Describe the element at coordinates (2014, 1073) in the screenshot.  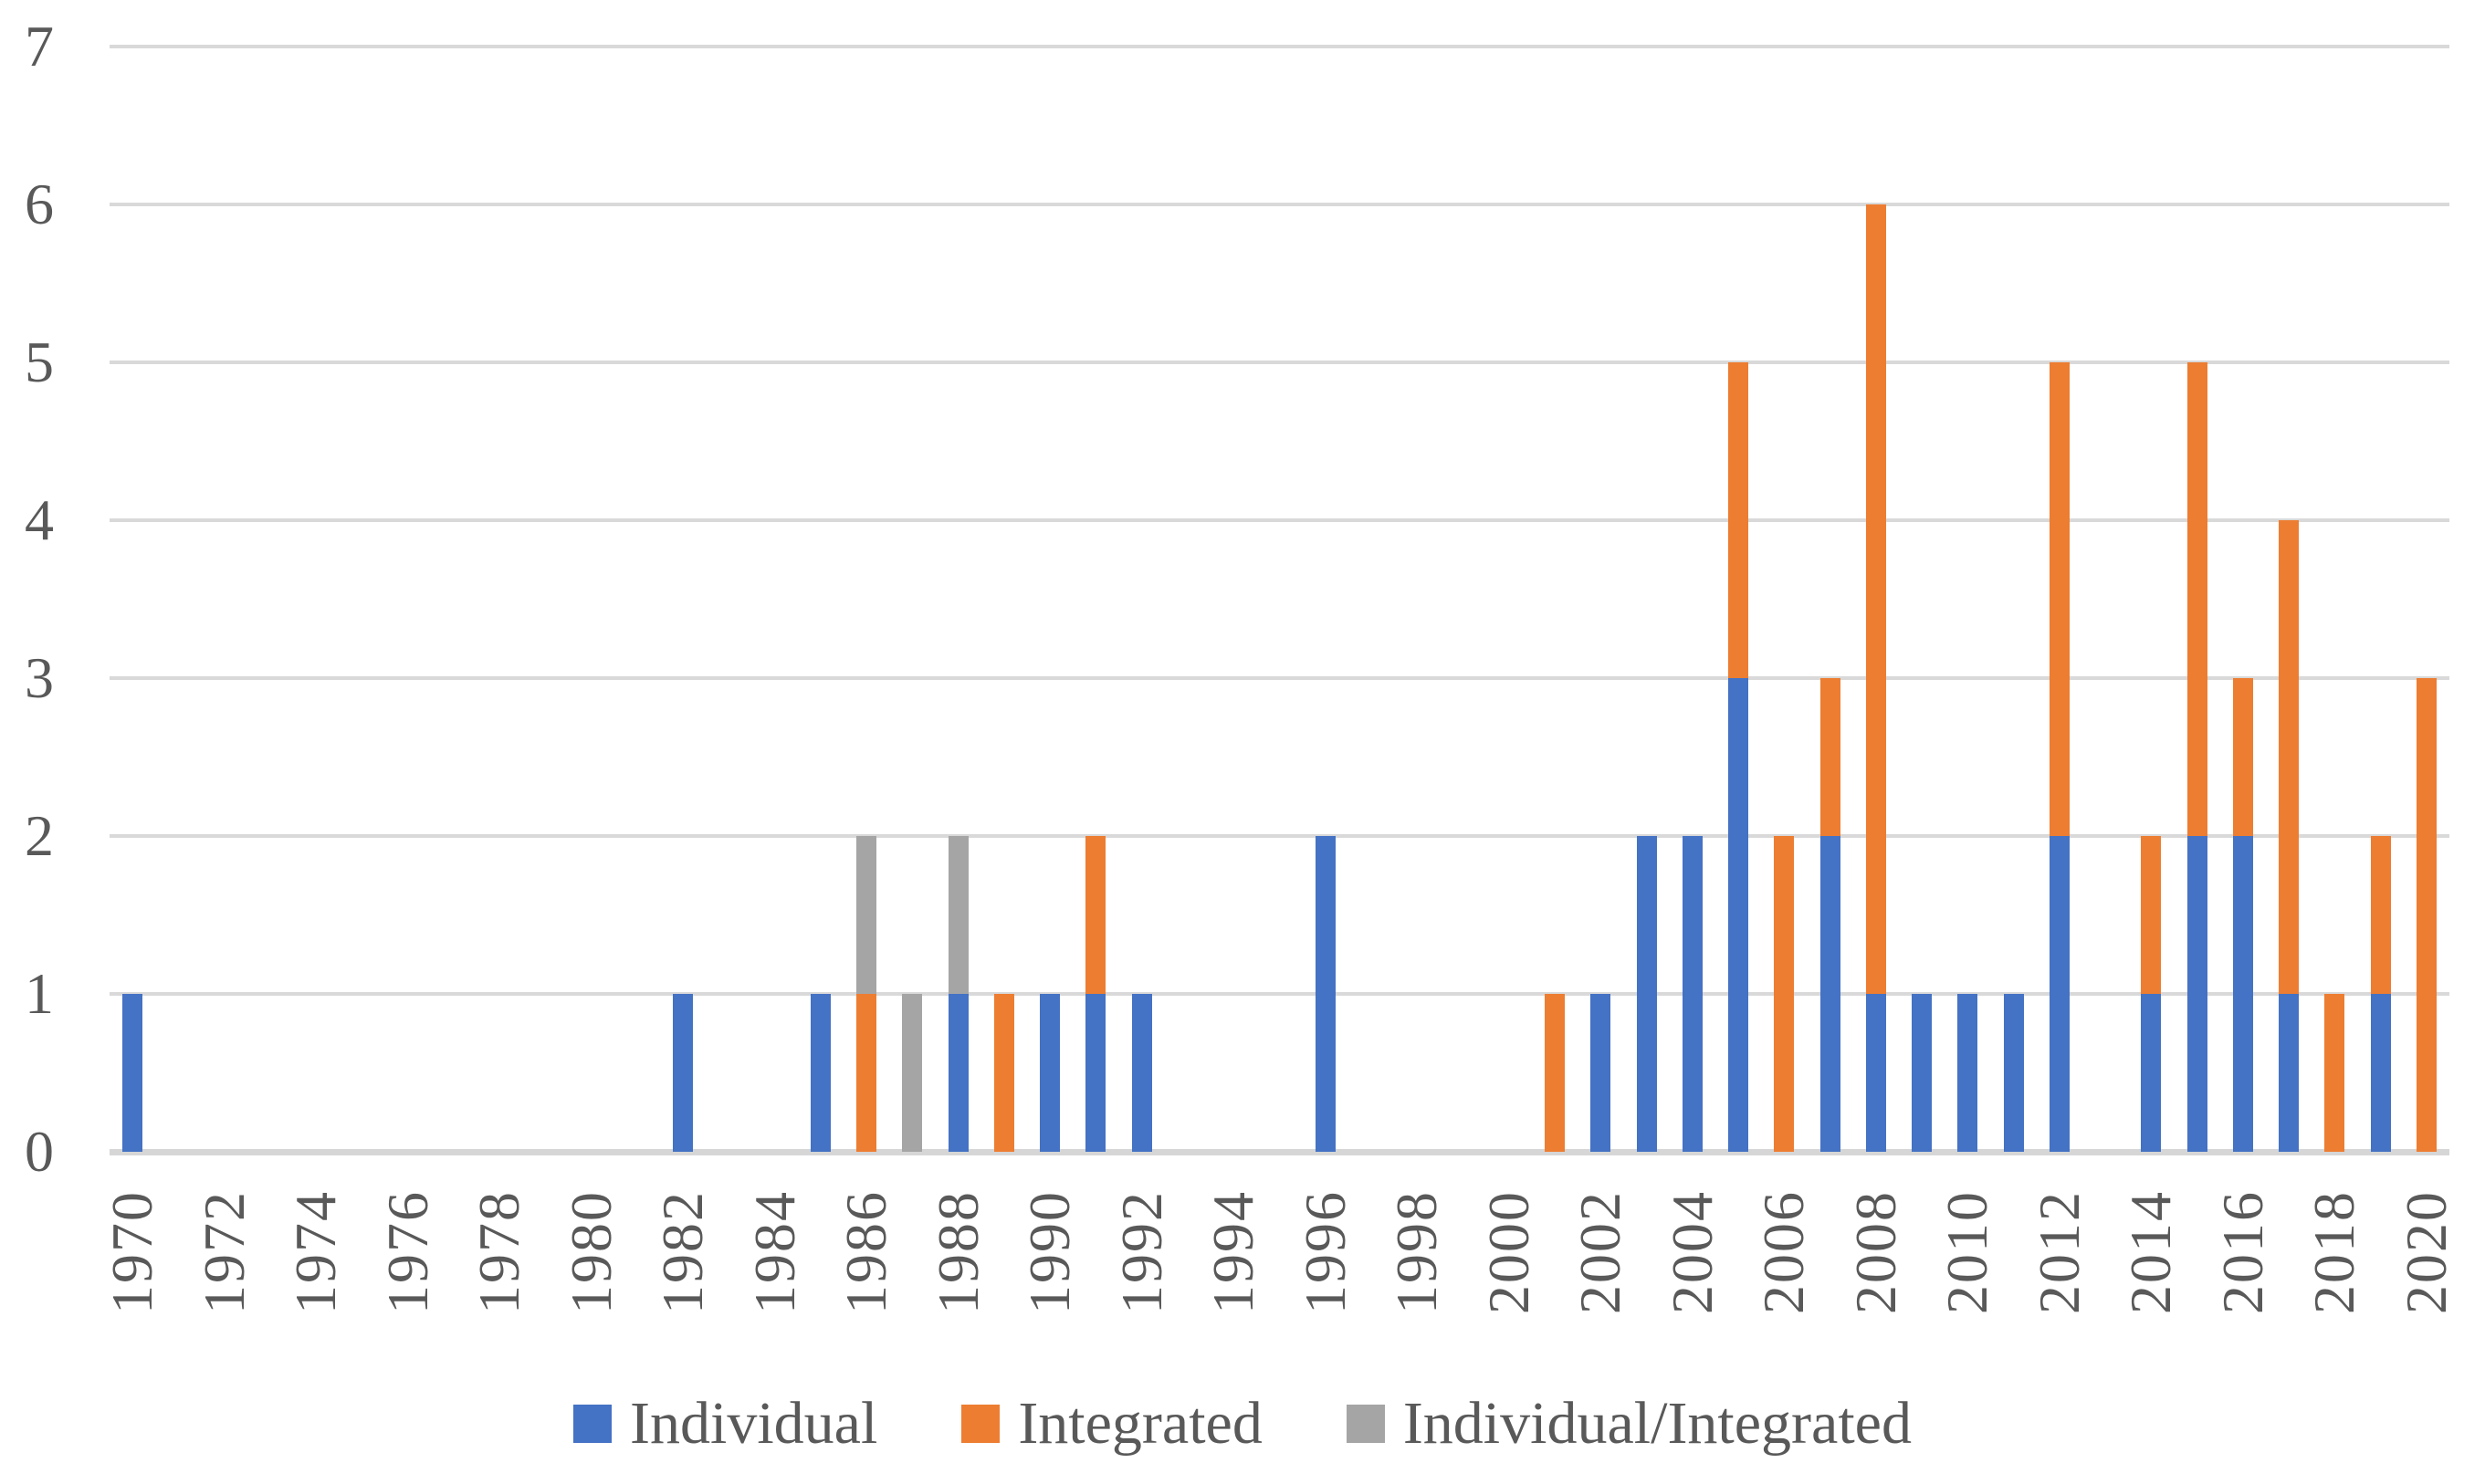
I see `bar-segment-2011-individual` at that location.